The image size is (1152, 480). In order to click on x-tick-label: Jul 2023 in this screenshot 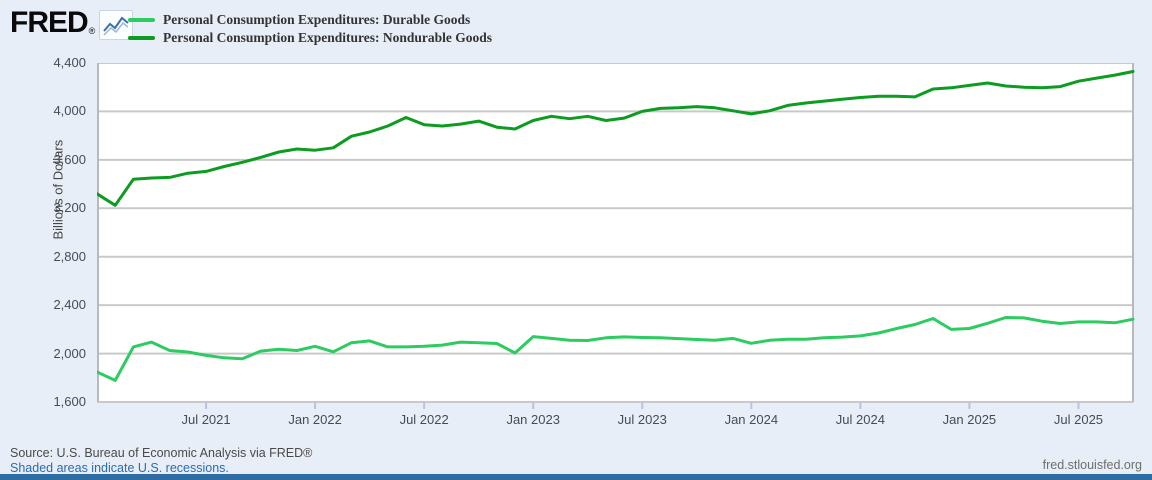, I will do `click(642, 419)`.